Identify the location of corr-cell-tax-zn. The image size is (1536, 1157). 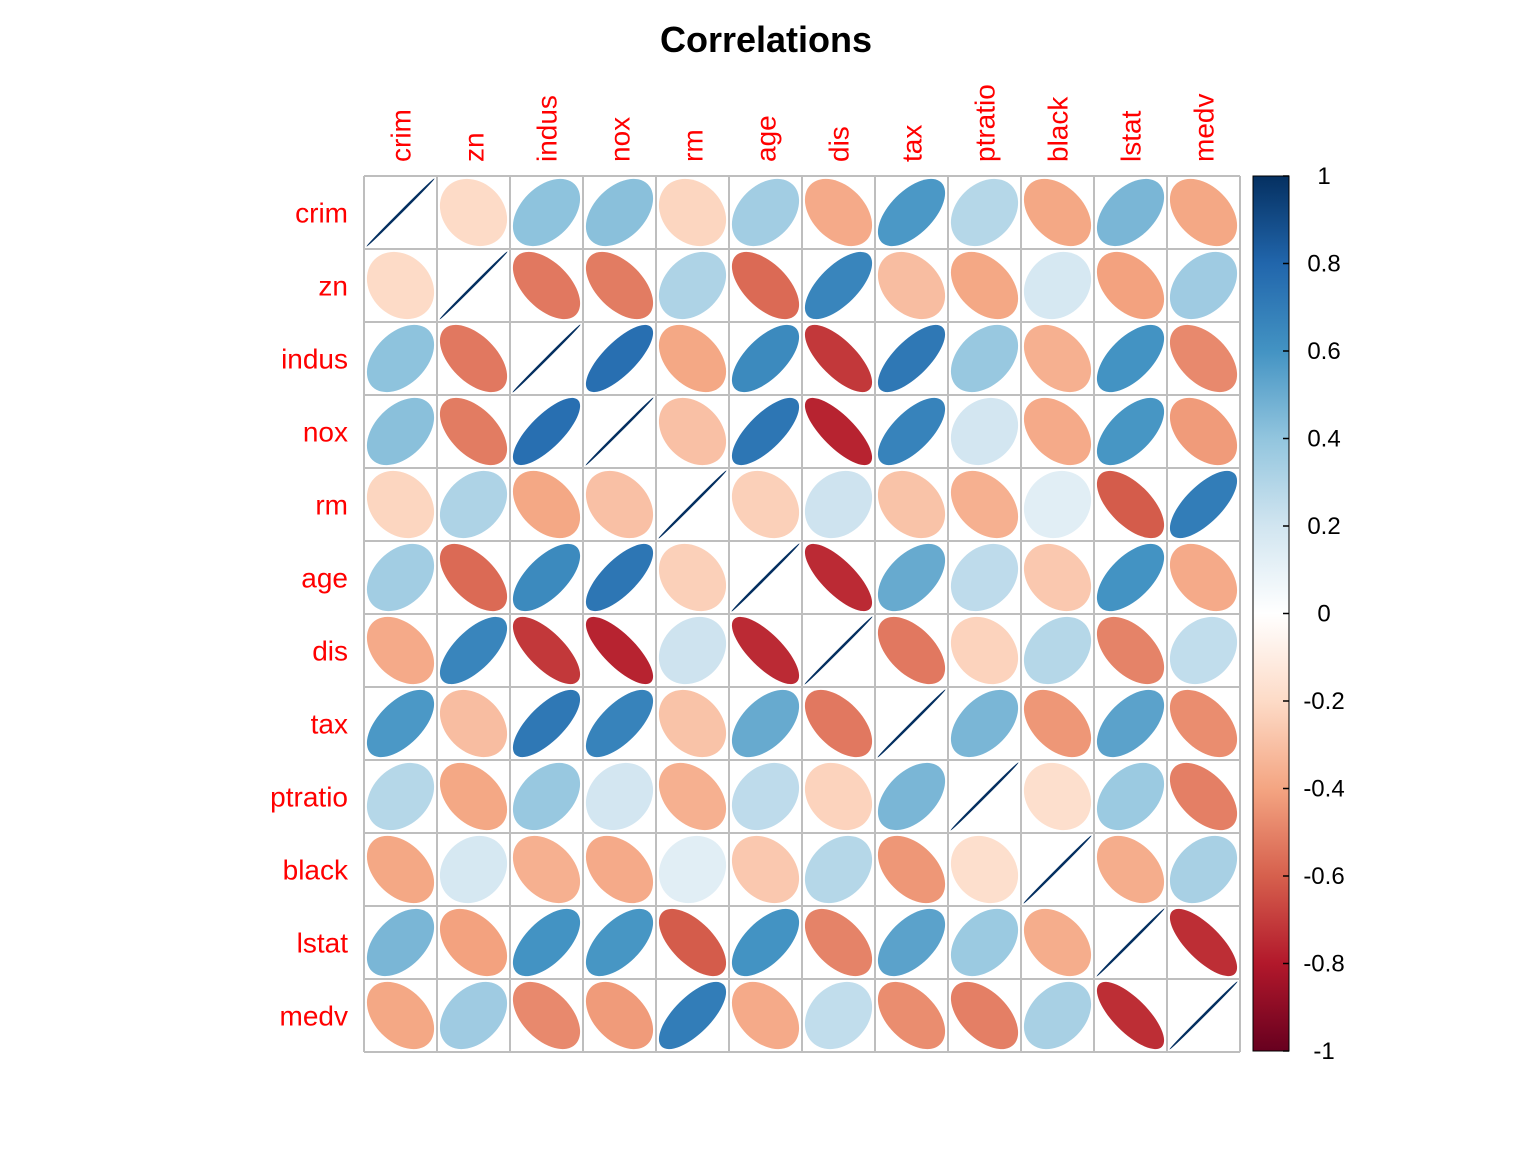
(473, 723).